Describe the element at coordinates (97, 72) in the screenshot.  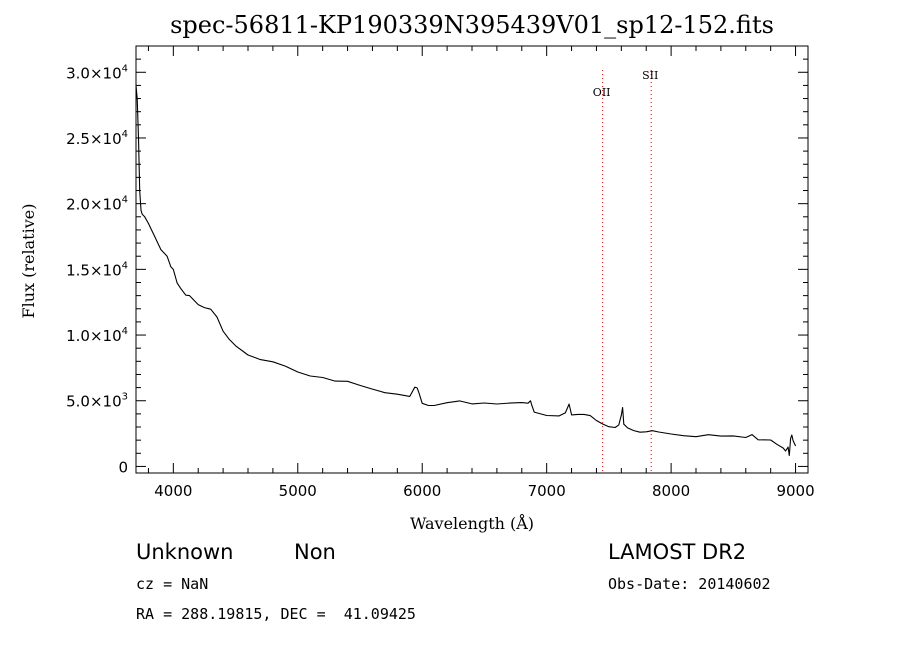
I see `y-tick-label: 3.0×104` at that location.